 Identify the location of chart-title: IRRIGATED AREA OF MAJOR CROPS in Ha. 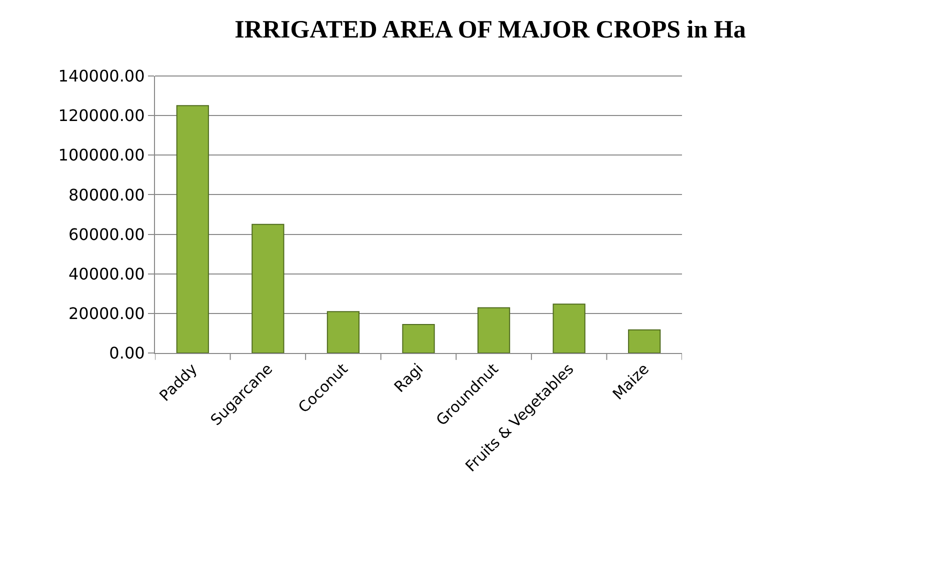
(490, 30).